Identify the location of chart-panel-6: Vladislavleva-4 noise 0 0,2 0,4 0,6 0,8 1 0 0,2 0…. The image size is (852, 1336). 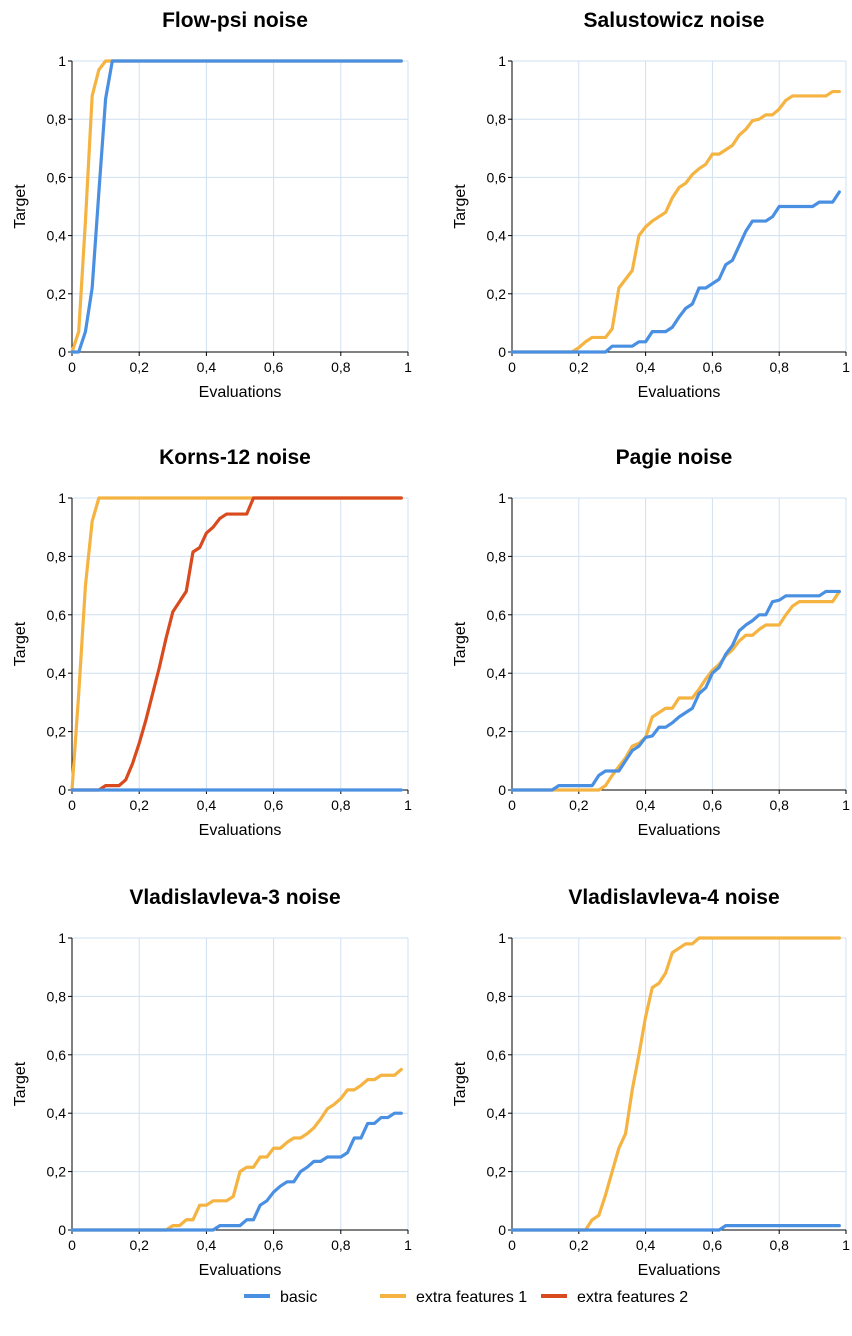
(651, 1082).